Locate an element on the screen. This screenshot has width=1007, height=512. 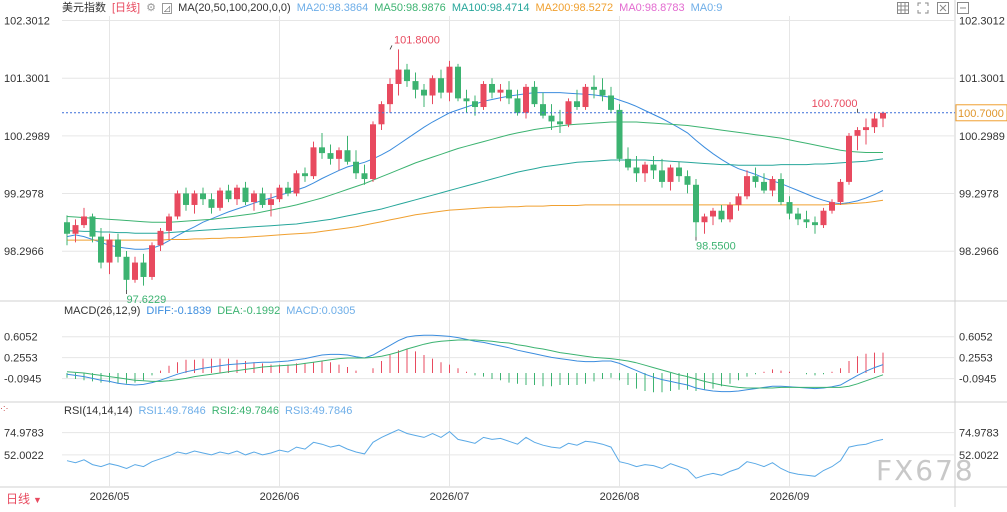
macd-dea-line is located at coordinates (475, 364).